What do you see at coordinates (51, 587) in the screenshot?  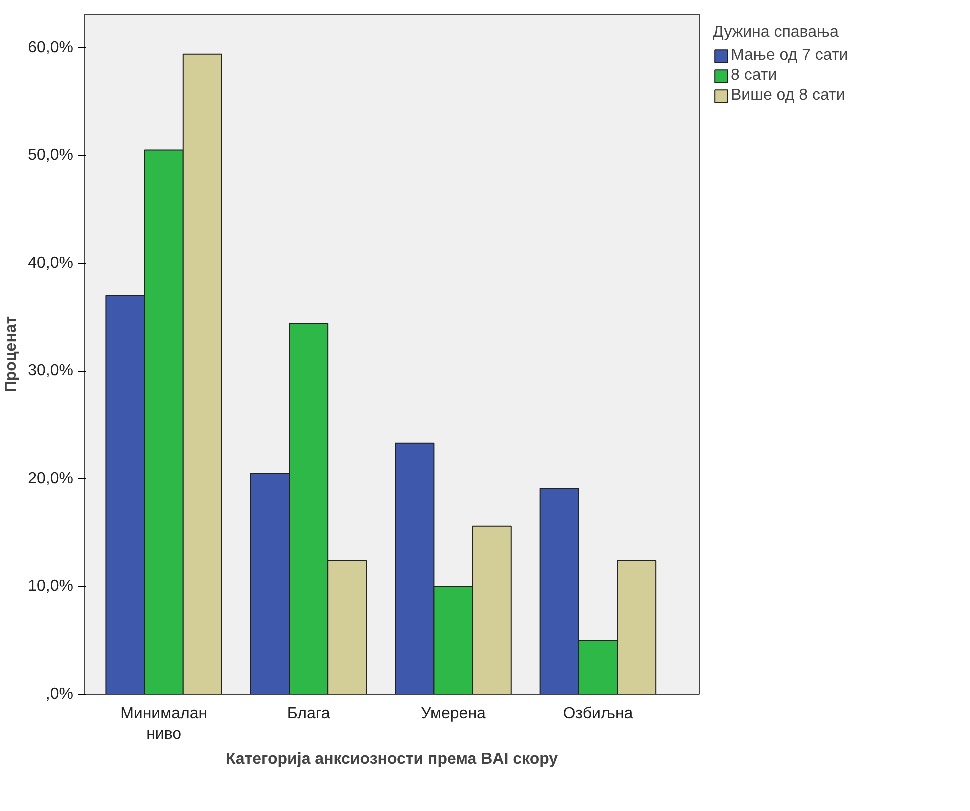 I see `y-tick-label: 10,0%` at bounding box center [51, 587].